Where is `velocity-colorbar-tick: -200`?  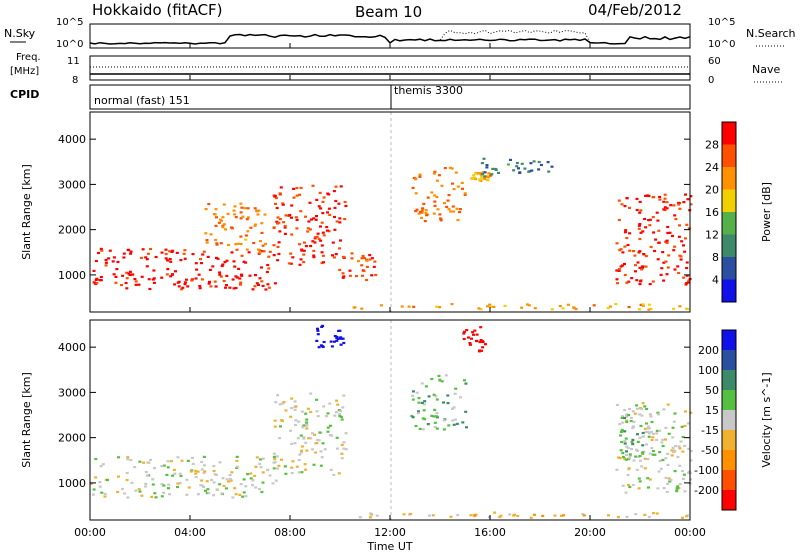
velocity-colorbar-tick: -200 is located at coordinates (706, 490).